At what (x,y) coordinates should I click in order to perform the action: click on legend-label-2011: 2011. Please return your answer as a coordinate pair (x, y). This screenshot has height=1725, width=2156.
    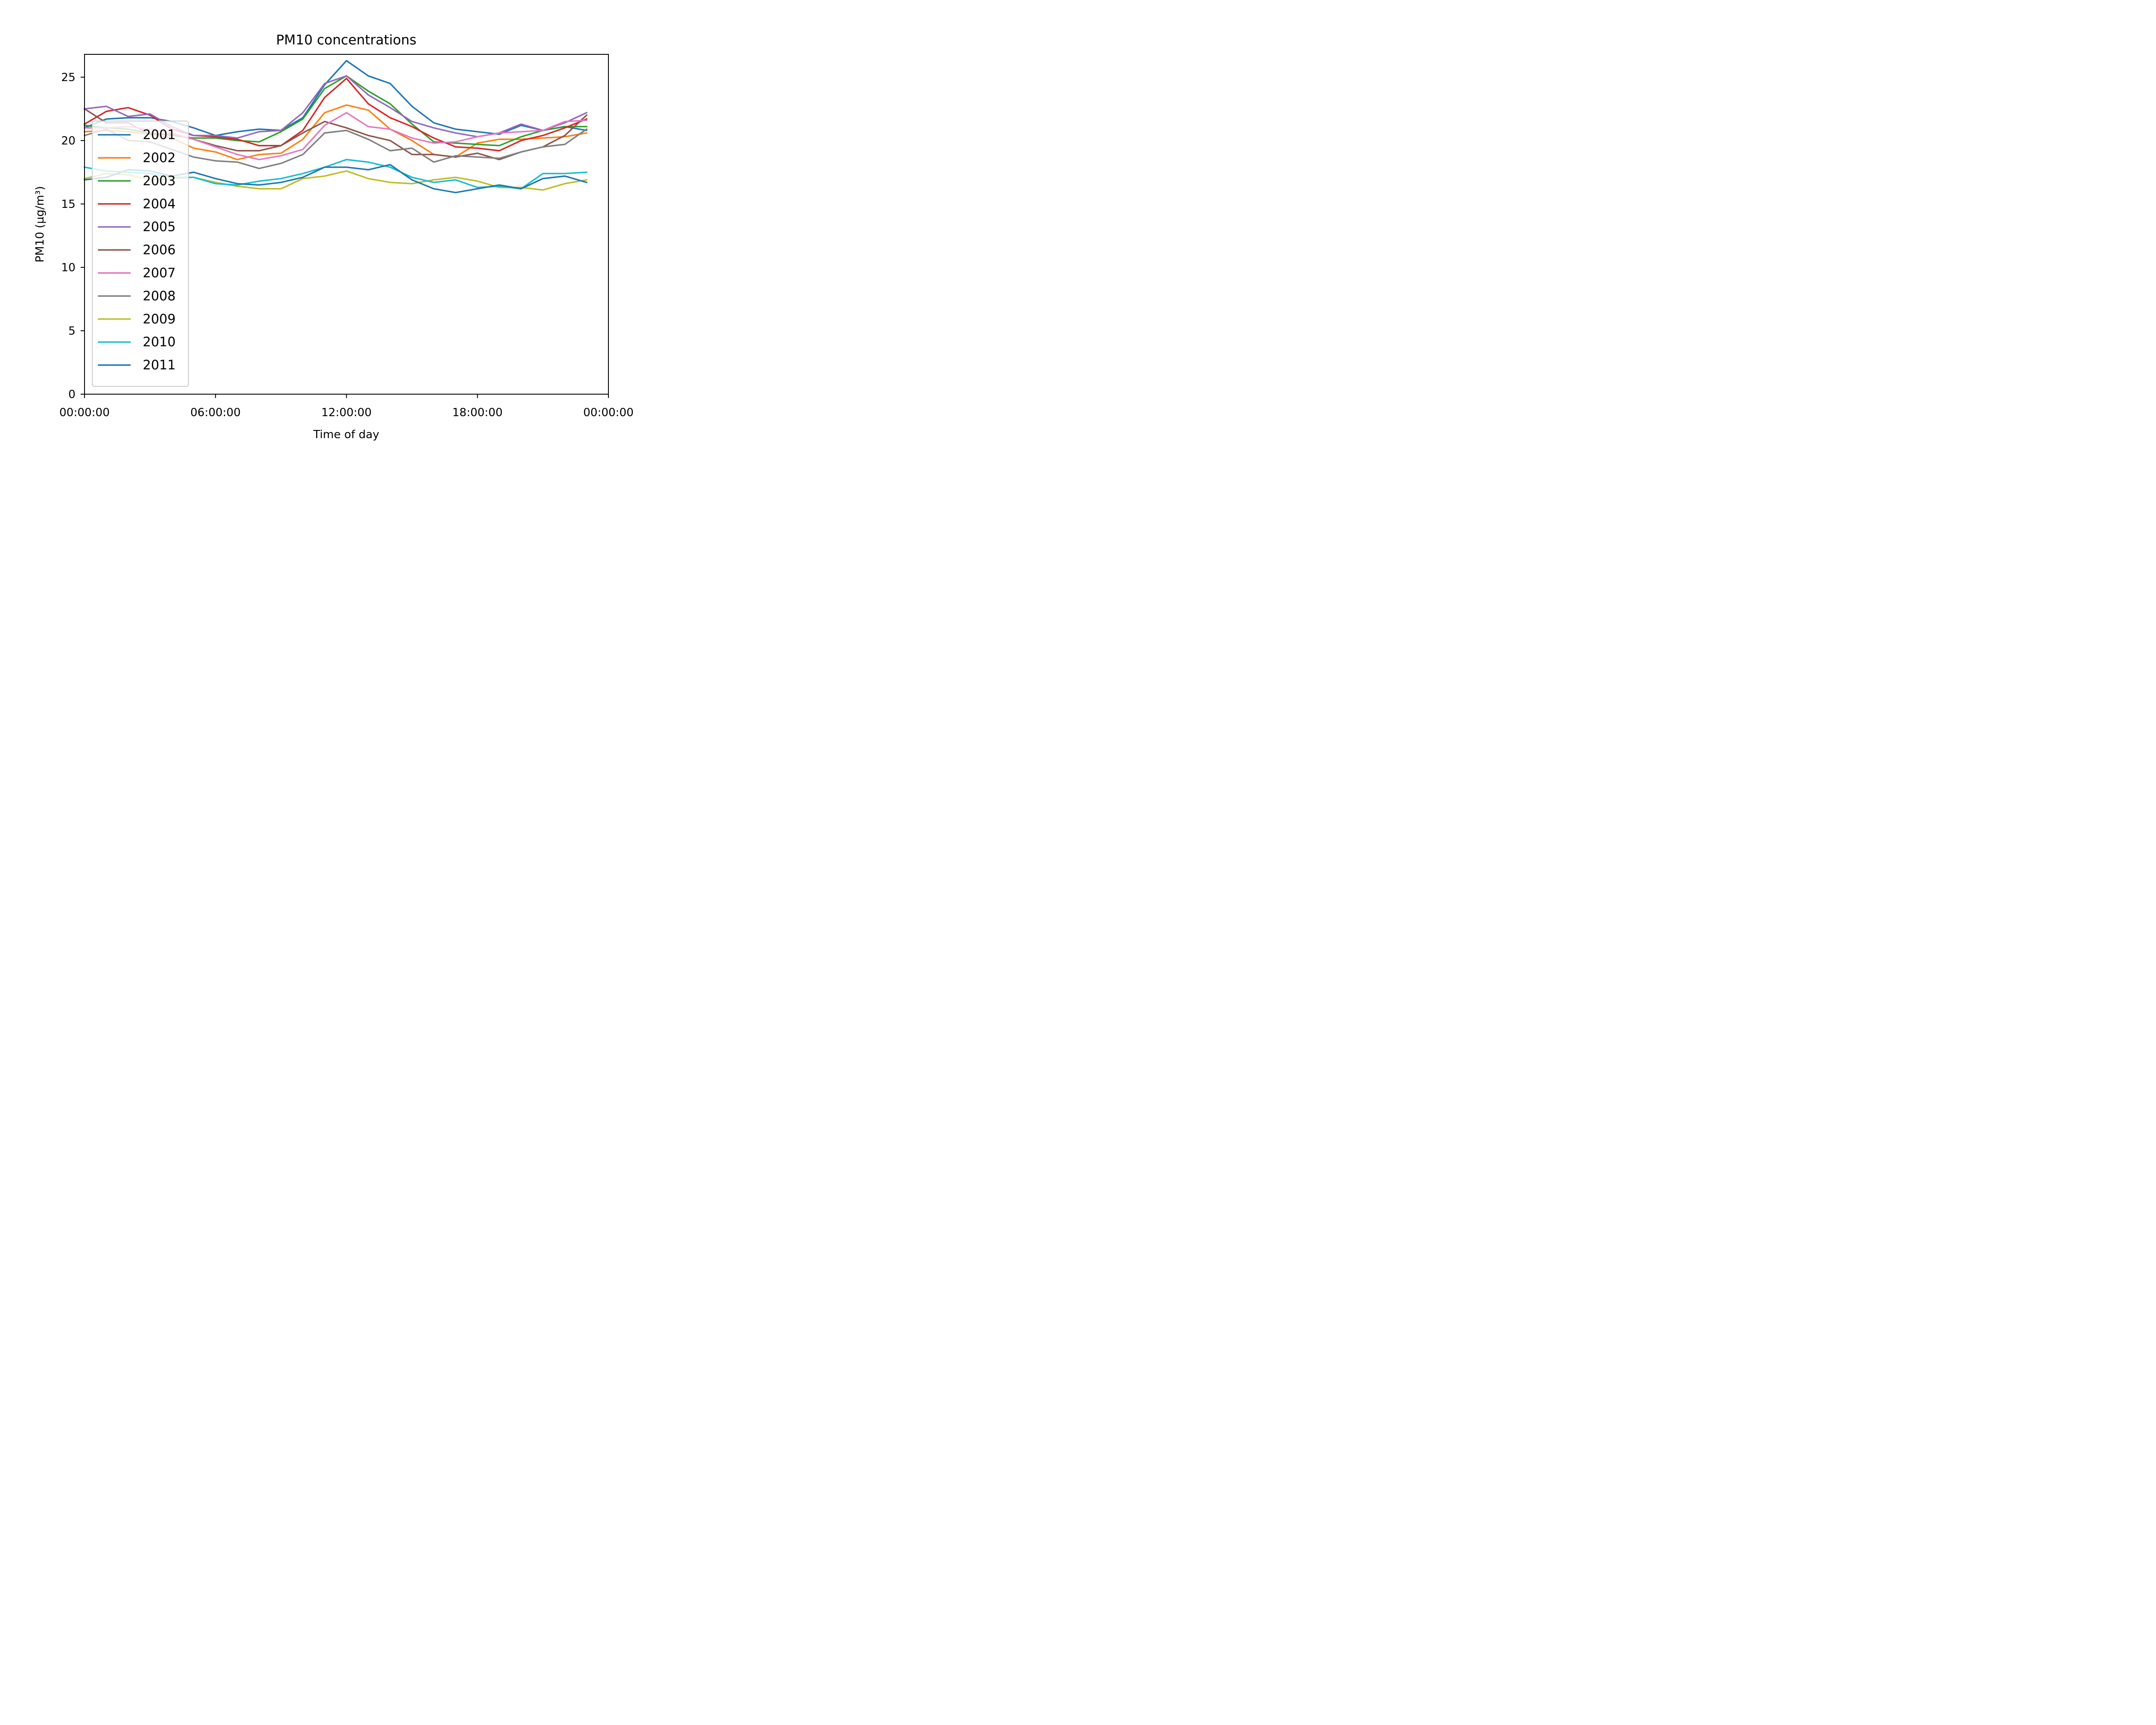
    Looking at the image, I should click on (159, 366).